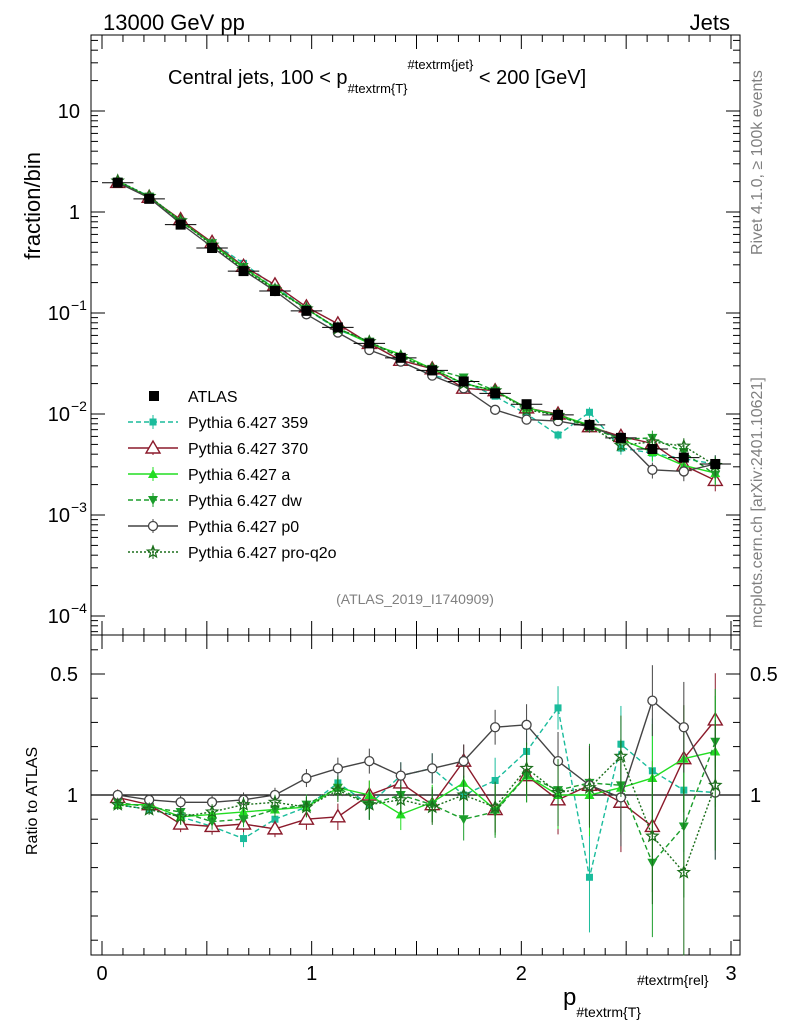  Describe the element at coordinates (72, 796) in the screenshot. I see `ratio-tick-label: 1` at that location.